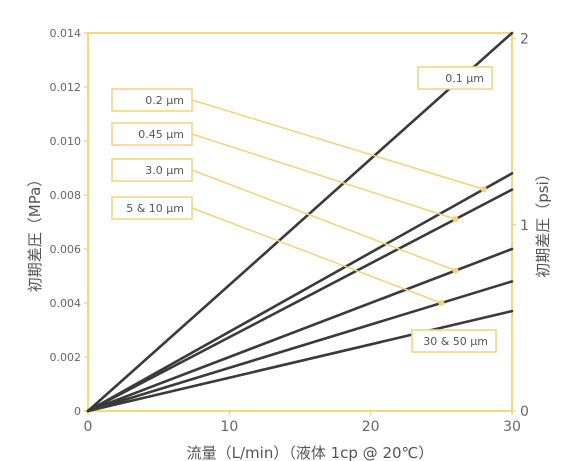  I want to click on left-tick-label: 0.008, so click(66, 195).